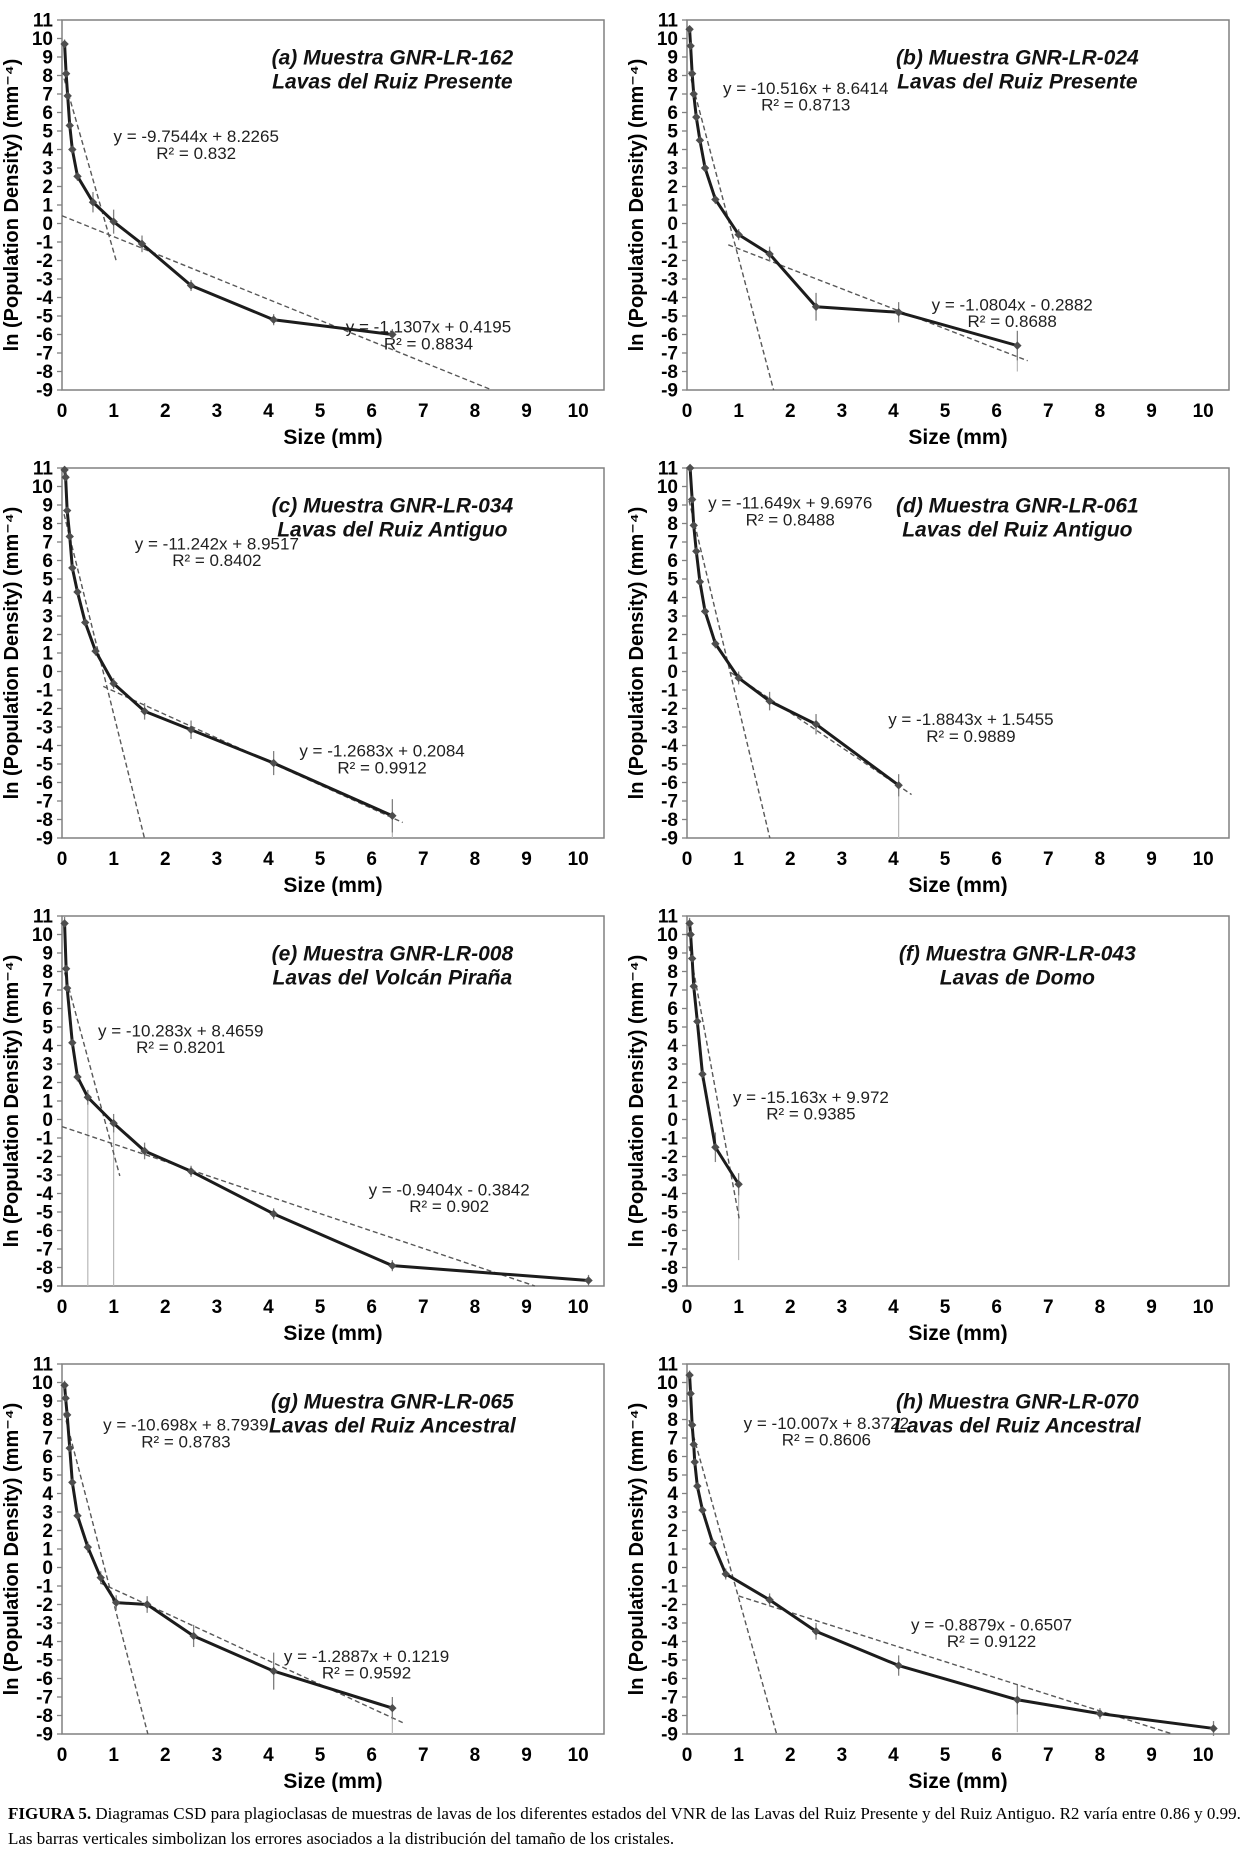 The width and height of the screenshot is (1250, 1875). I want to click on y-axis-tick-label: 11, so click(43, 1365).